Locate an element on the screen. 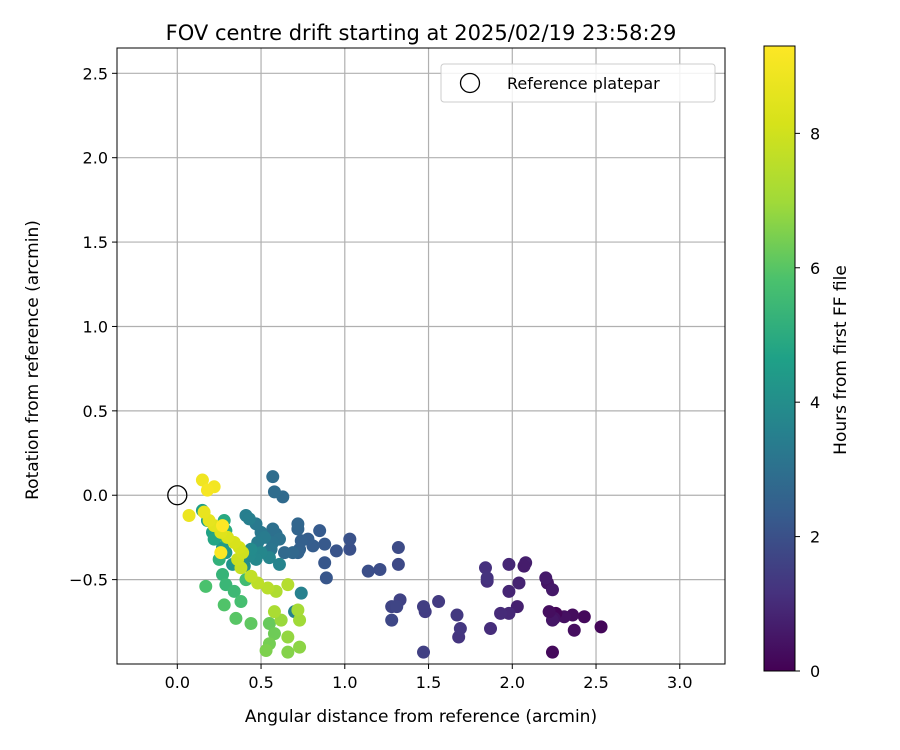  legend-marker-reference is located at coordinates (470, 83).